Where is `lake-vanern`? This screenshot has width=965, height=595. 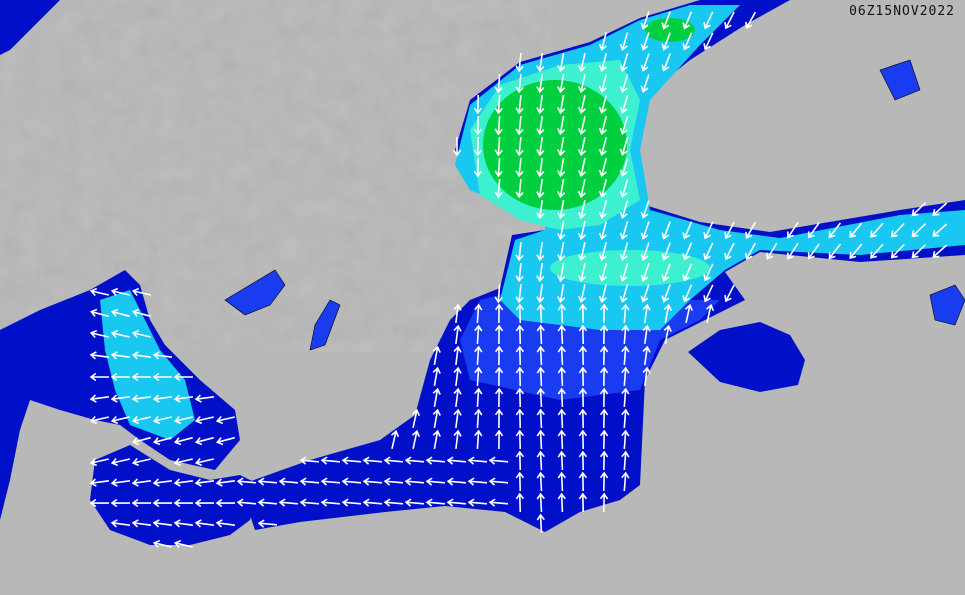
lake-vanern is located at coordinates (255, 292).